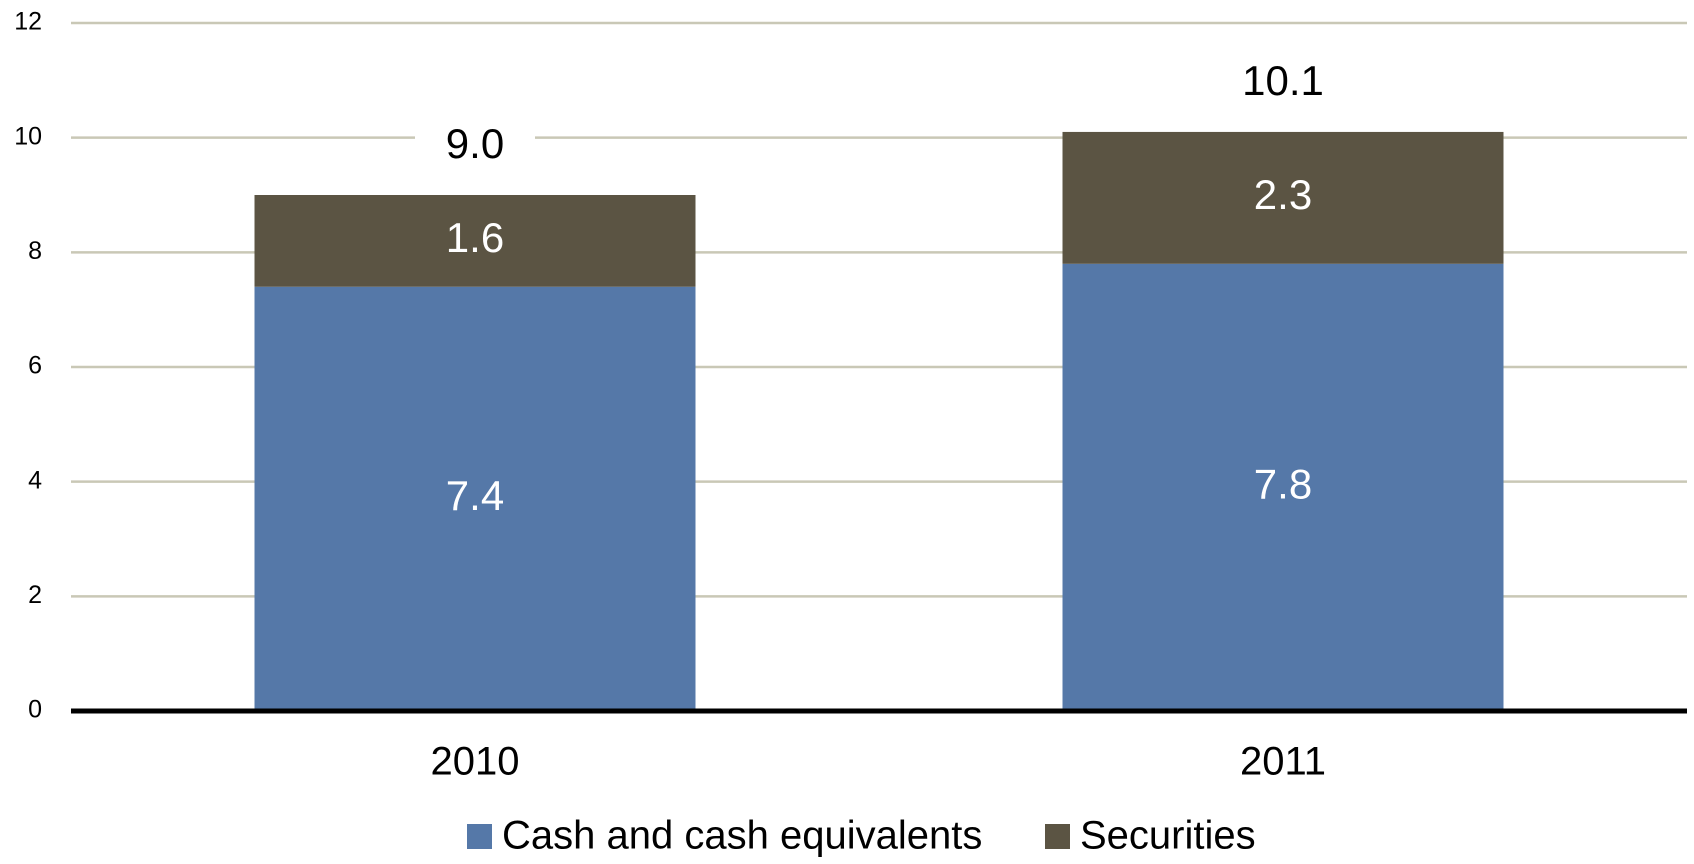  Describe the element at coordinates (35, 251) in the screenshot. I see `y-tick-label: 8` at that location.